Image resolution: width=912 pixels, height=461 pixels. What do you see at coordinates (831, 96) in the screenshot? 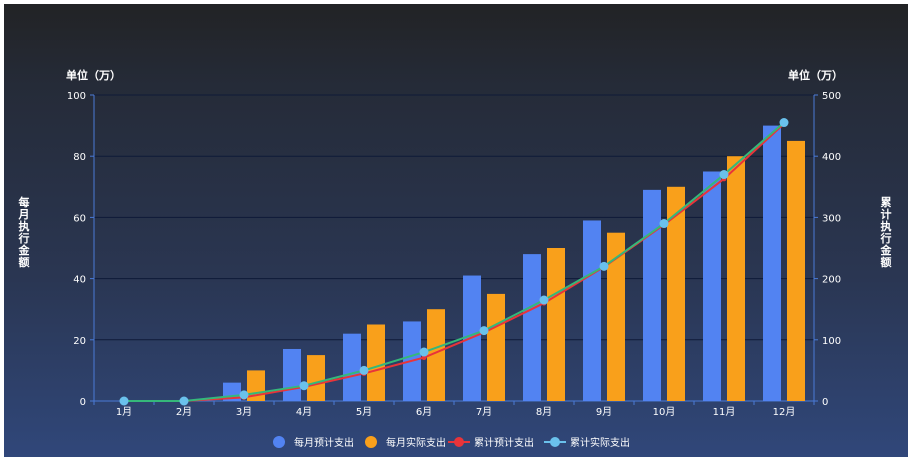
I see `right-tick-label: 500` at bounding box center [831, 96].